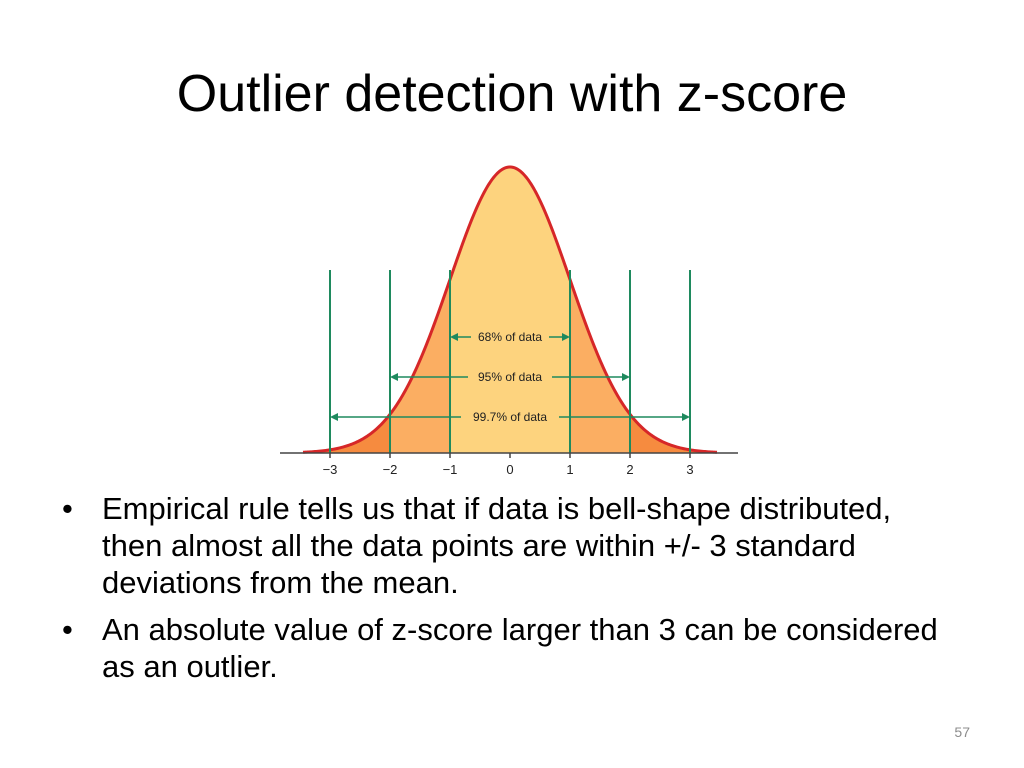  What do you see at coordinates (509, 469) in the screenshot?
I see `x-tick-label: 0` at bounding box center [509, 469].